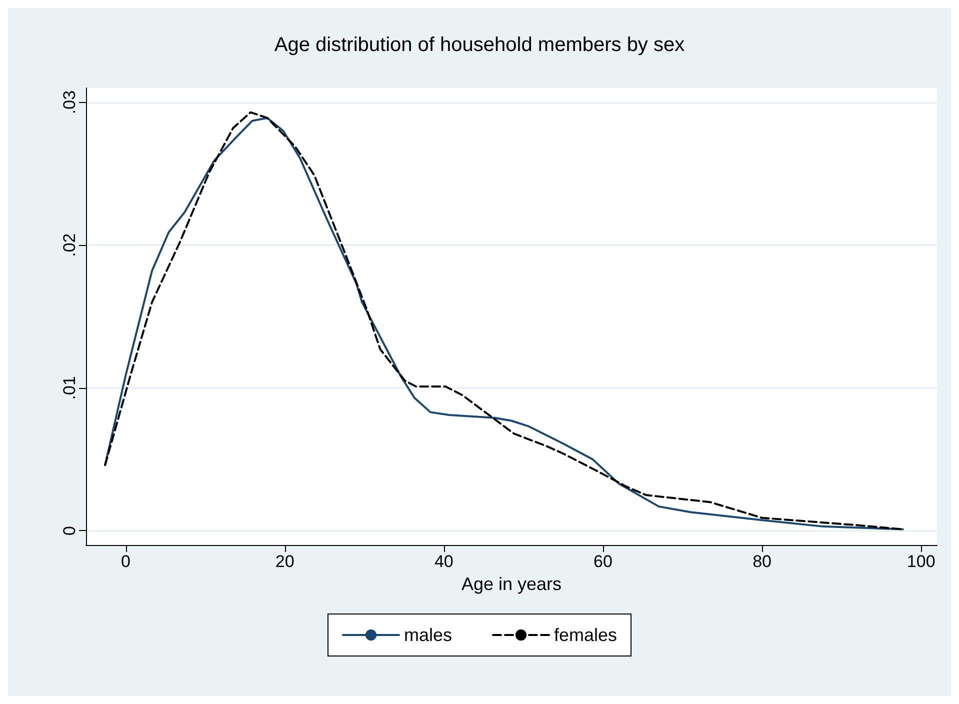 The width and height of the screenshot is (959, 704). Describe the element at coordinates (284, 561) in the screenshot. I see `x-tick-label: 20` at that location.